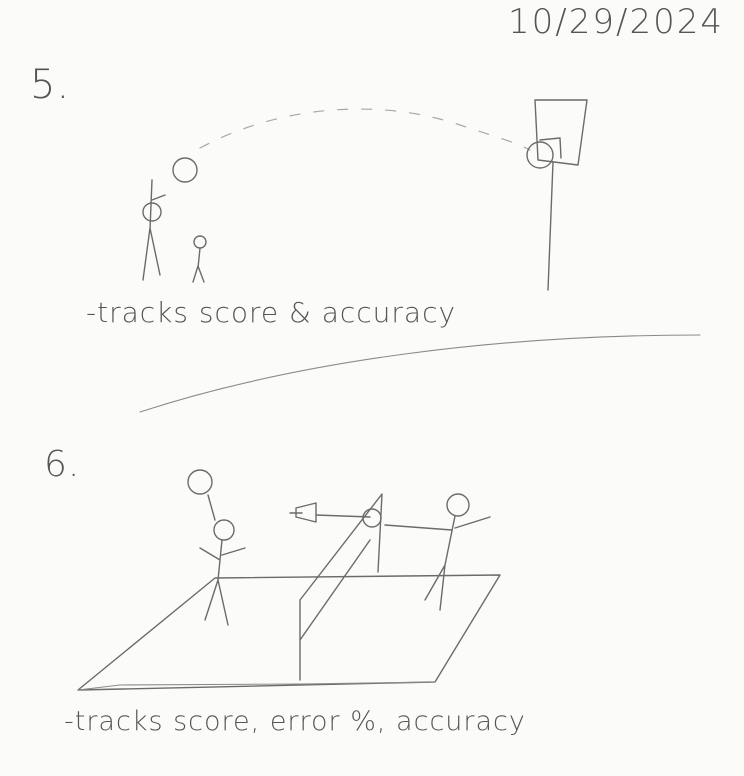 This screenshot has width=744, height=776. What do you see at coordinates (198, 265) in the screenshot?
I see `defender-body` at bounding box center [198, 265].